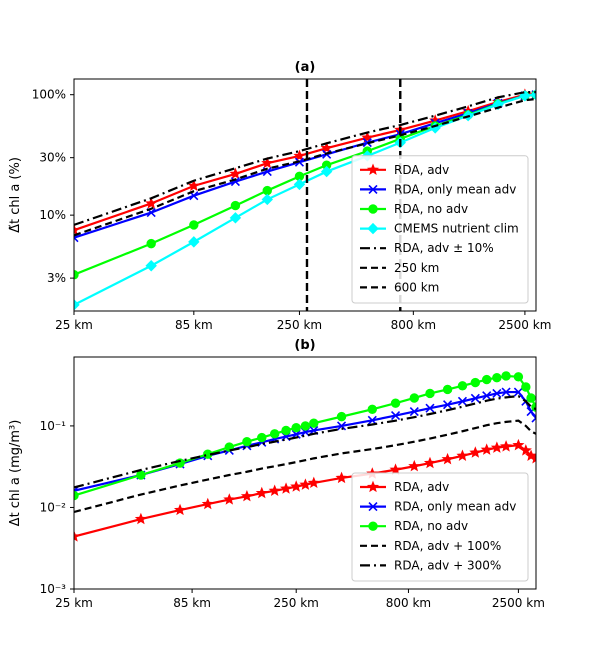  I want to click on x-tick-label: 2500 km, so click(524, 325).